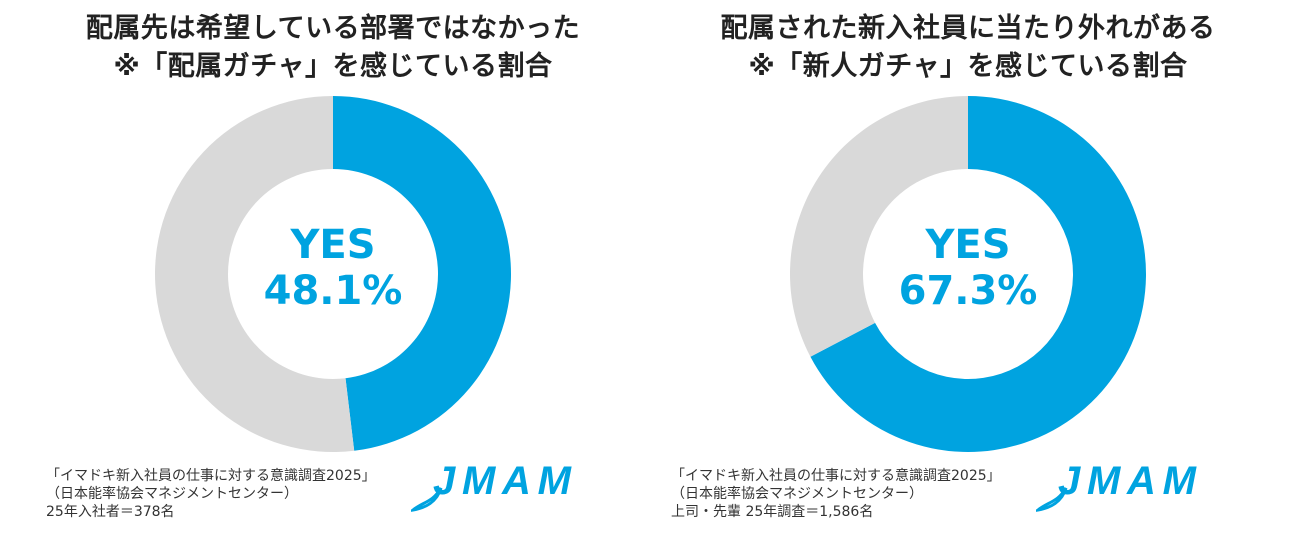 This screenshot has height=534, width=1300. What do you see at coordinates (333, 28) in the screenshot?
I see `title-line-1: 配属先は希望している部署ではなかった` at bounding box center [333, 28].